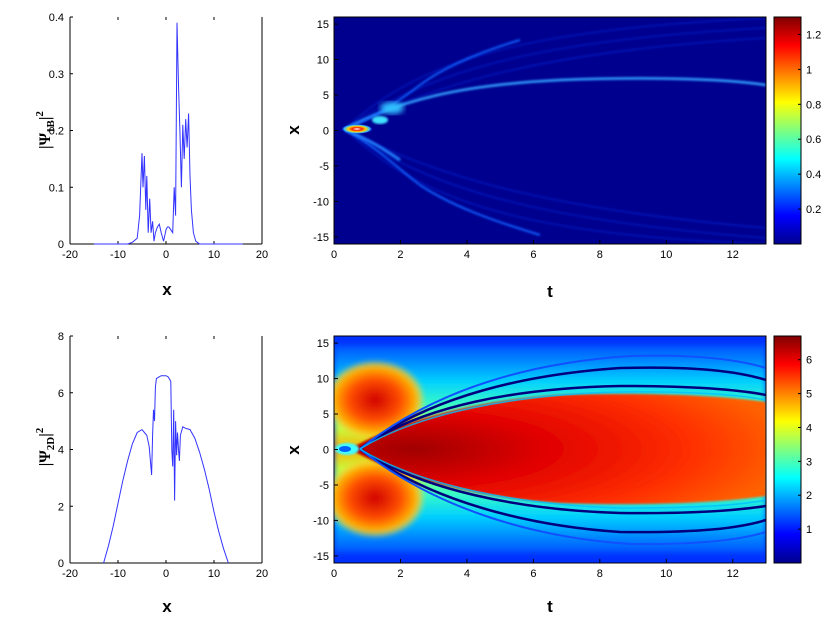  What do you see at coordinates (118, 574) in the screenshot?
I see `p2-xtick-label: -10` at bounding box center [118, 574].